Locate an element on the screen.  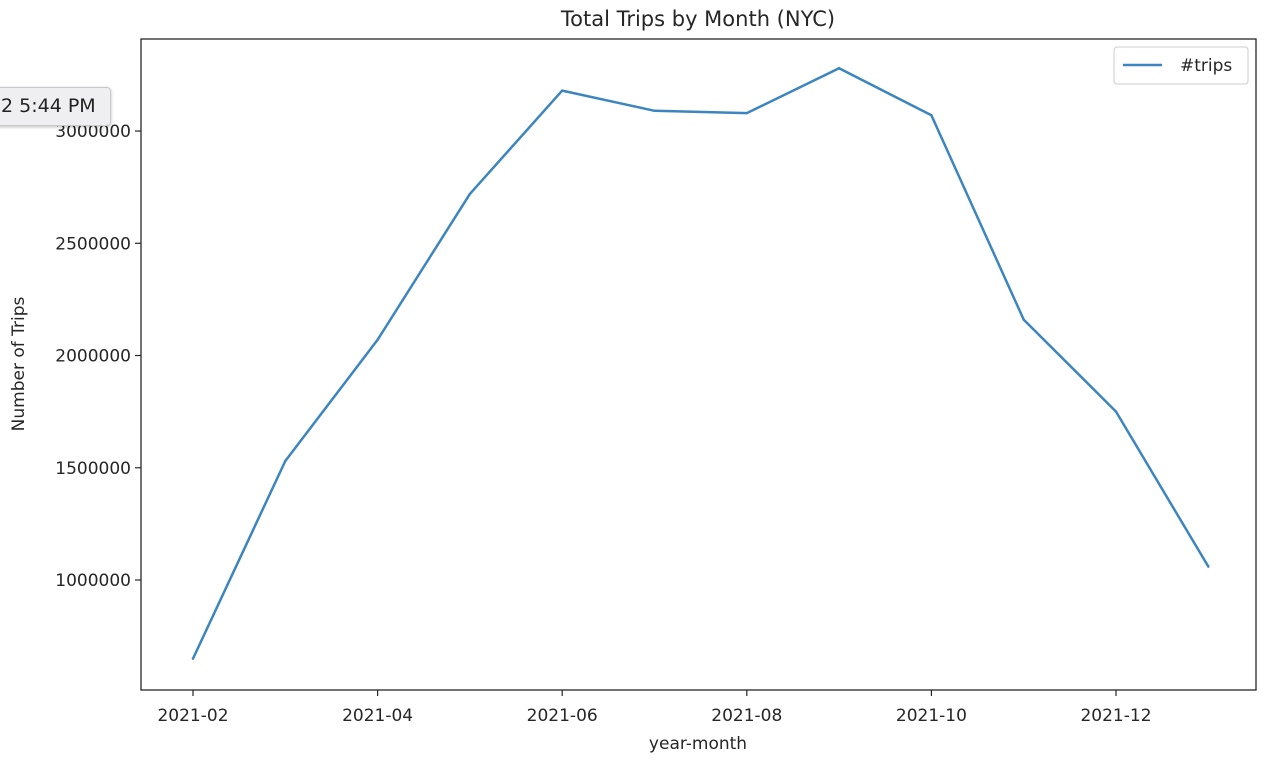
x-tick-label: 2021-08 is located at coordinates (746, 716).